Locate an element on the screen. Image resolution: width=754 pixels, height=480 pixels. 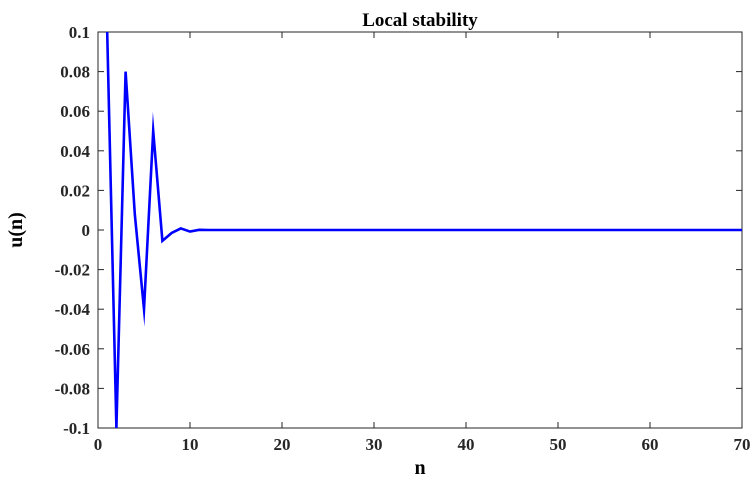
y-tick-label: -0.04 is located at coordinates (73, 309).